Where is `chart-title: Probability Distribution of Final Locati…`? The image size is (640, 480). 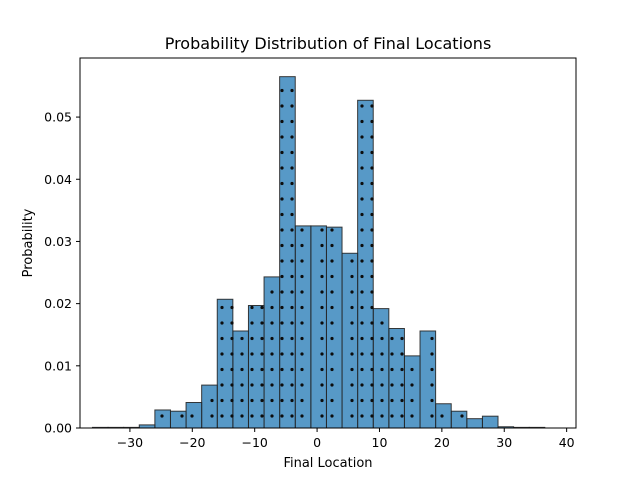 chart-title: Probability Distribution of Final Locati… is located at coordinates (328, 43).